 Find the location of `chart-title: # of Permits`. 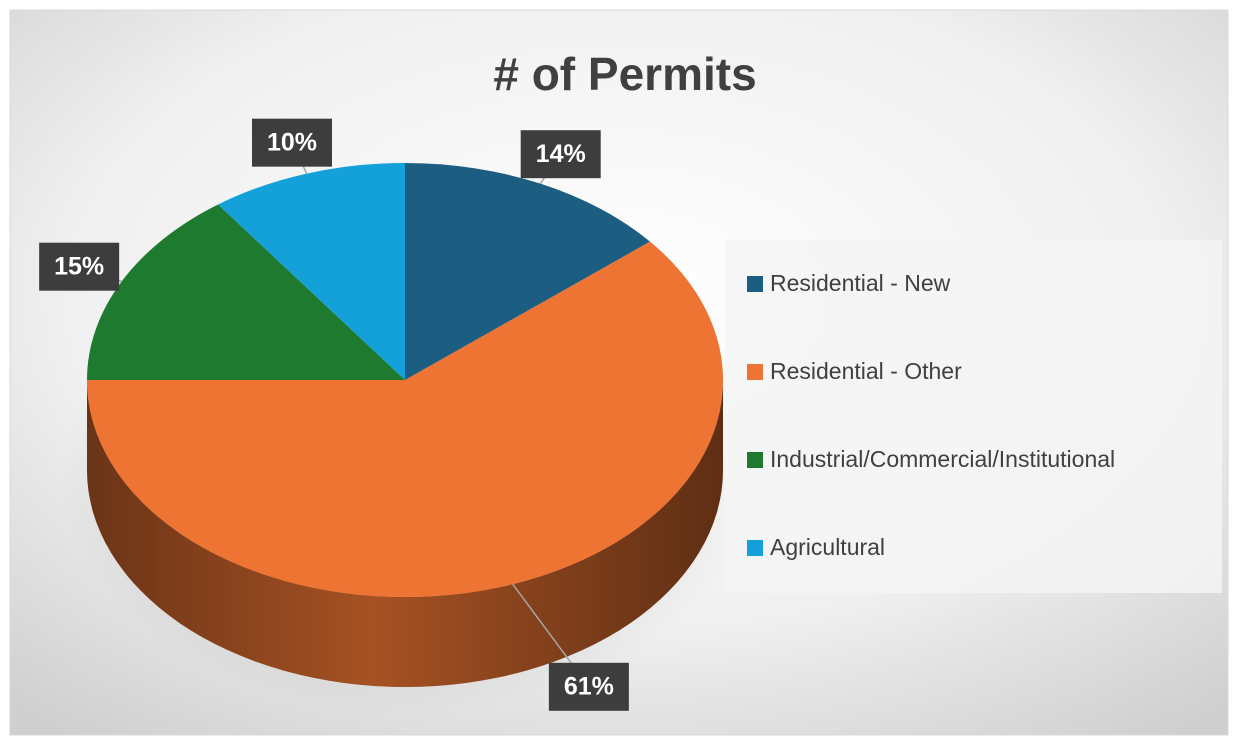

chart-title: # of Permits is located at coordinates (624, 74).